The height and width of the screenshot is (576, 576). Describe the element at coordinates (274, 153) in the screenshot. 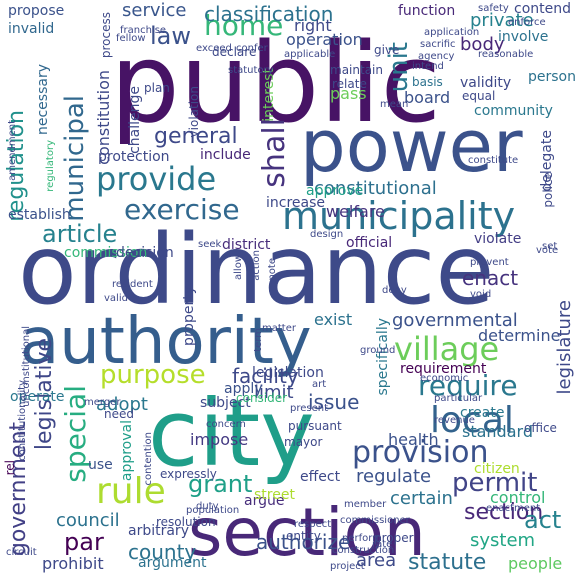

I see `word-shall: shall` at that location.